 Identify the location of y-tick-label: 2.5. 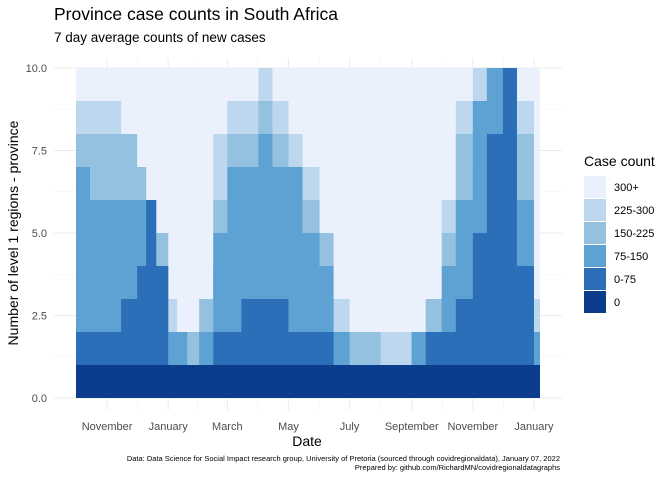
(39, 317).